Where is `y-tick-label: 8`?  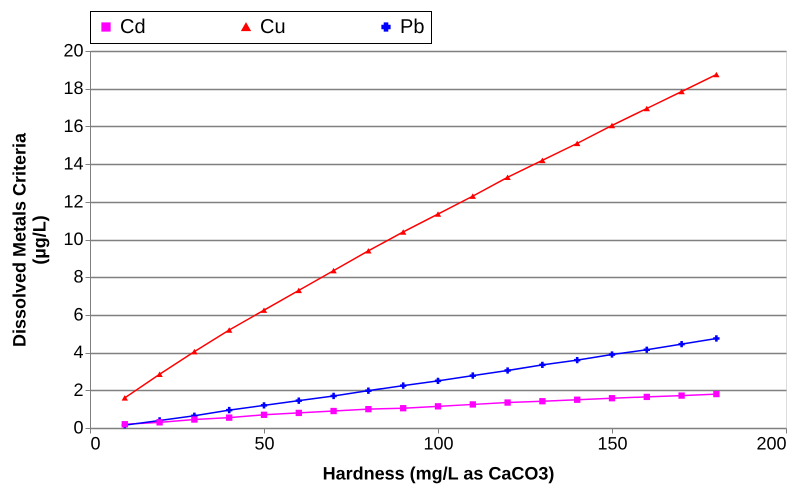 y-tick-label: 8 is located at coordinates (78, 276).